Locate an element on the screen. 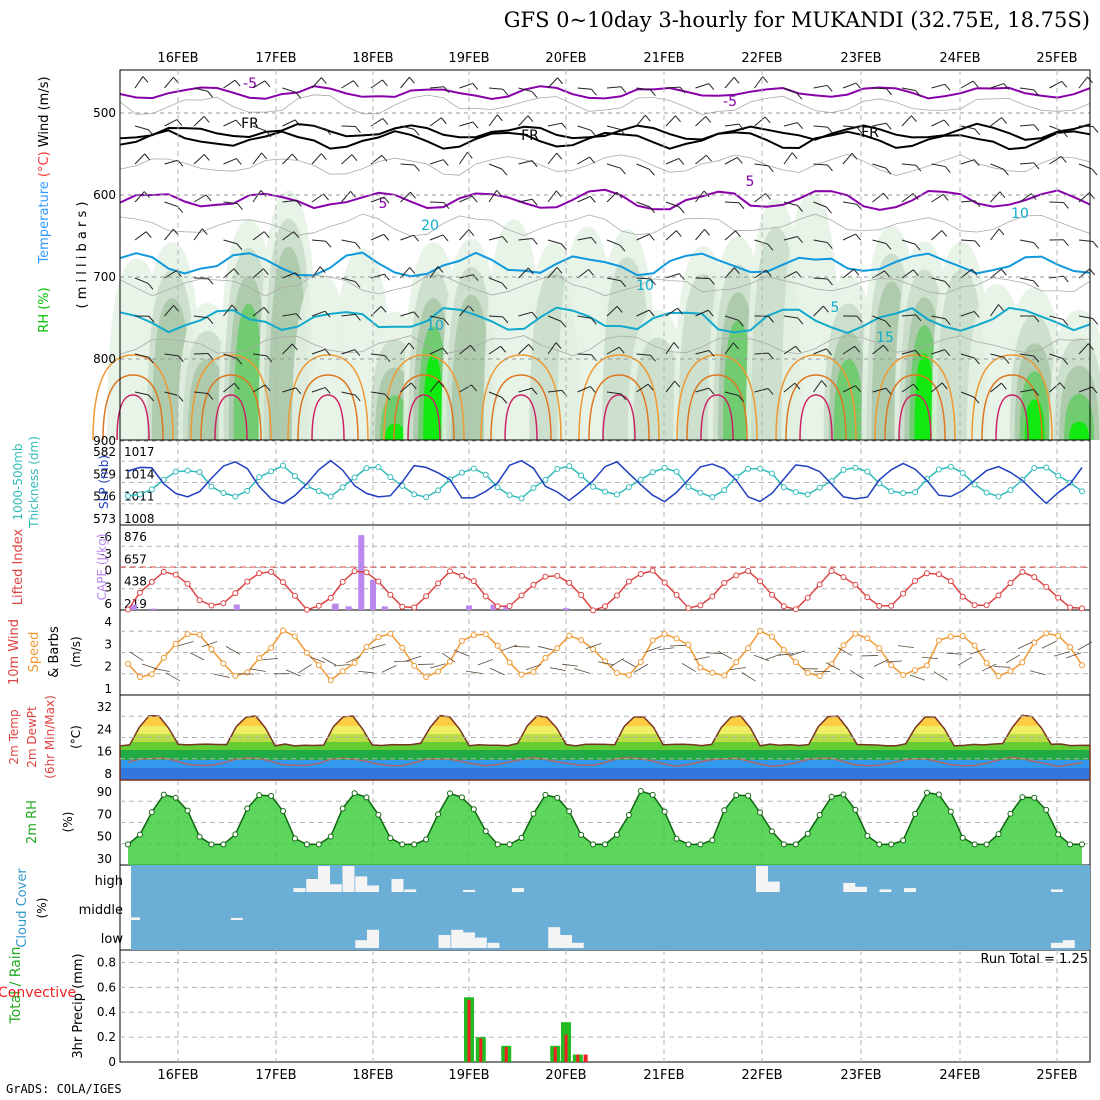  precip-conv-bar is located at coordinates (555, 1054).